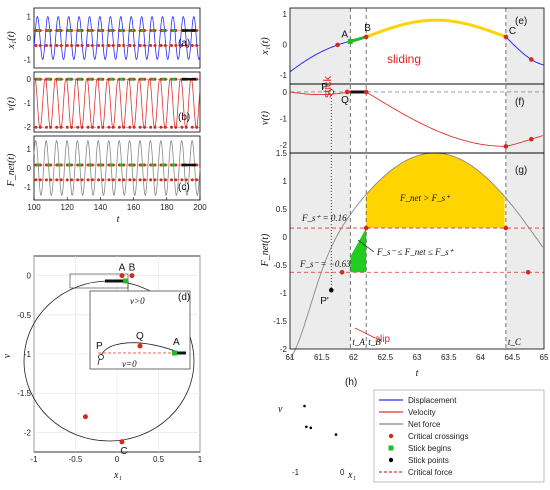 The width and height of the screenshot is (550, 490). I want to click on legend-box, so click(459, 436).